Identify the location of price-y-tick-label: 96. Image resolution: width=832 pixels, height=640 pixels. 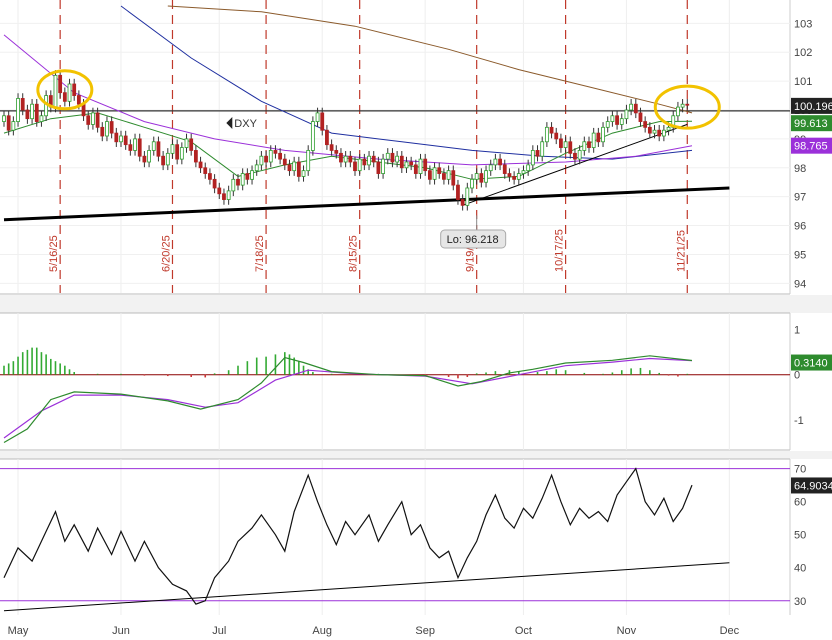
(800, 227).